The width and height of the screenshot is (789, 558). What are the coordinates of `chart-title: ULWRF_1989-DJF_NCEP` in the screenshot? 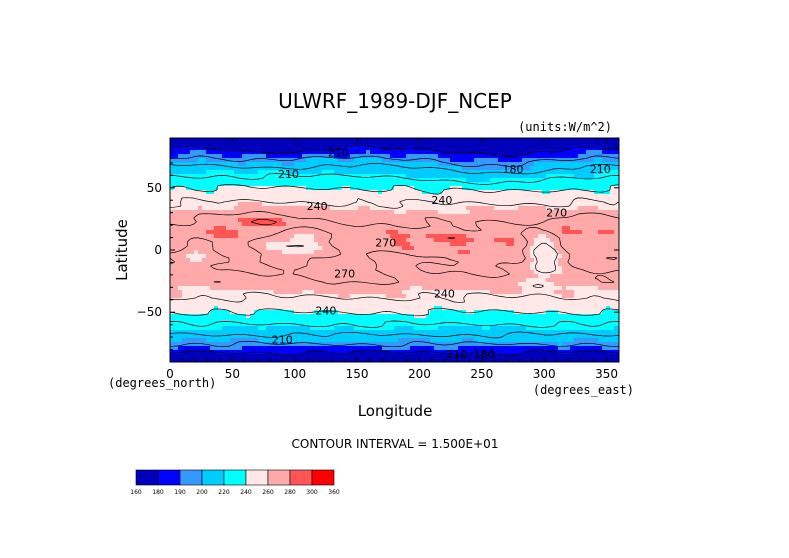 It's located at (395, 101).